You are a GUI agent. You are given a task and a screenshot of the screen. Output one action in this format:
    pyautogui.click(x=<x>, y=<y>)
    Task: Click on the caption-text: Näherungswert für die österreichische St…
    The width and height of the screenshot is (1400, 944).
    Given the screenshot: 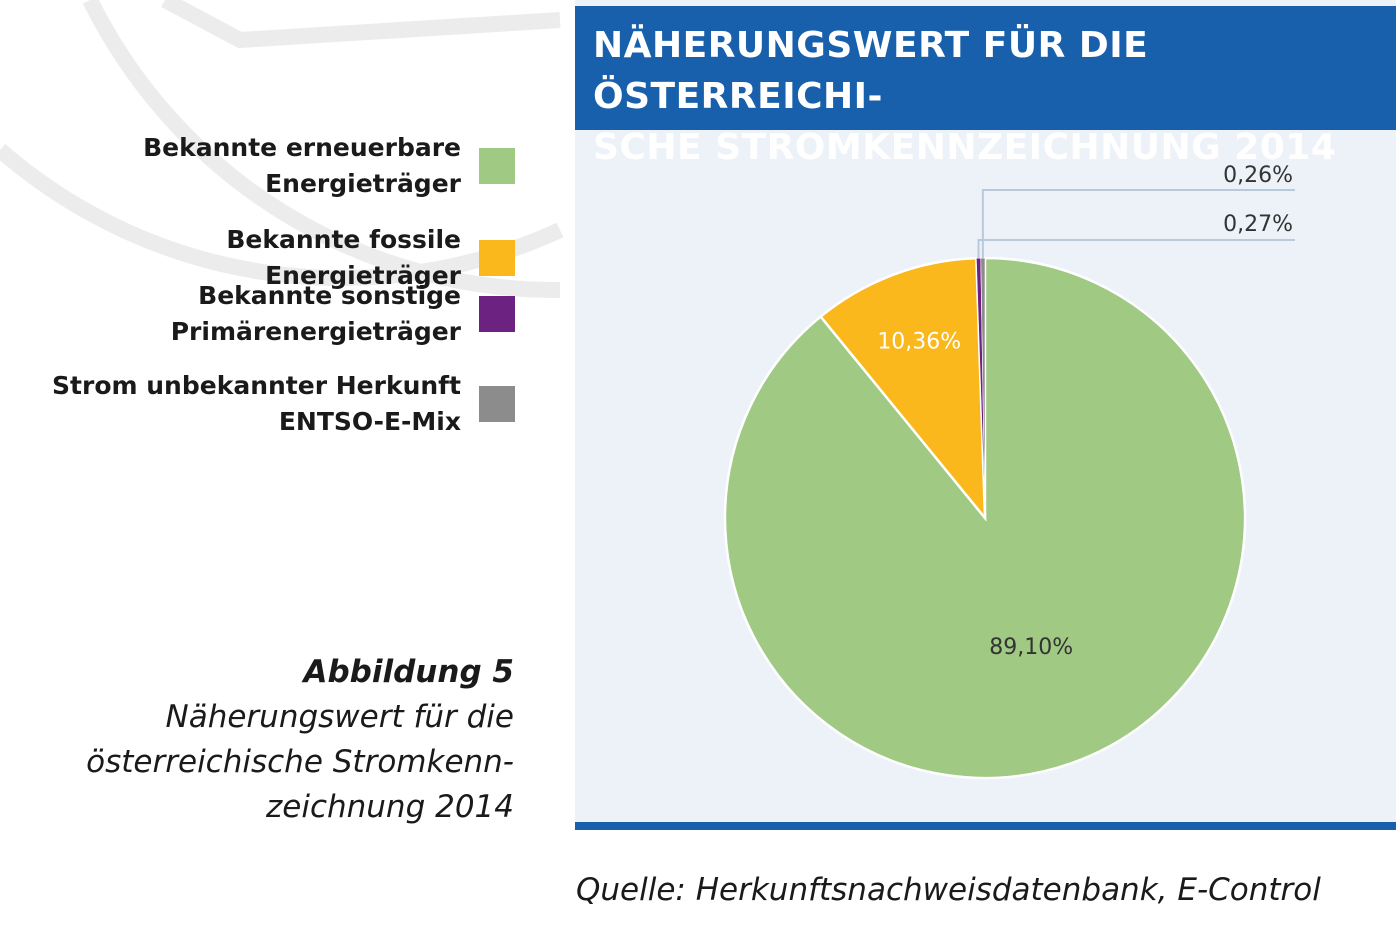 What is the action you would take?
    pyautogui.click(x=300, y=762)
    